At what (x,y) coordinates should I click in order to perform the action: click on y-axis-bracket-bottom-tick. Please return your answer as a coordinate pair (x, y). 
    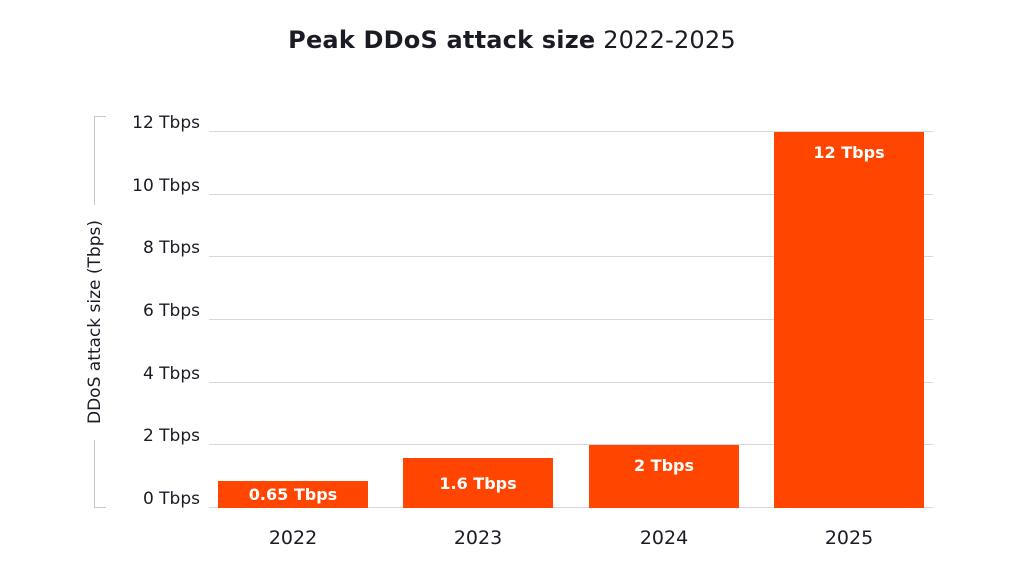
    Looking at the image, I should click on (100, 507).